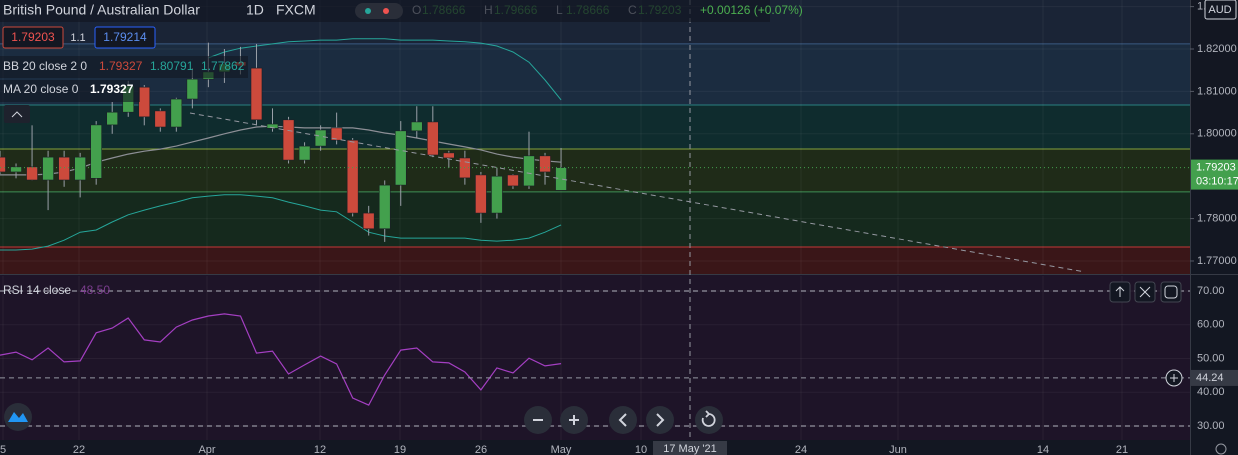  What do you see at coordinates (481, 449) in the screenshot?
I see `x-tick-label: 26` at bounding box center [481, 449].